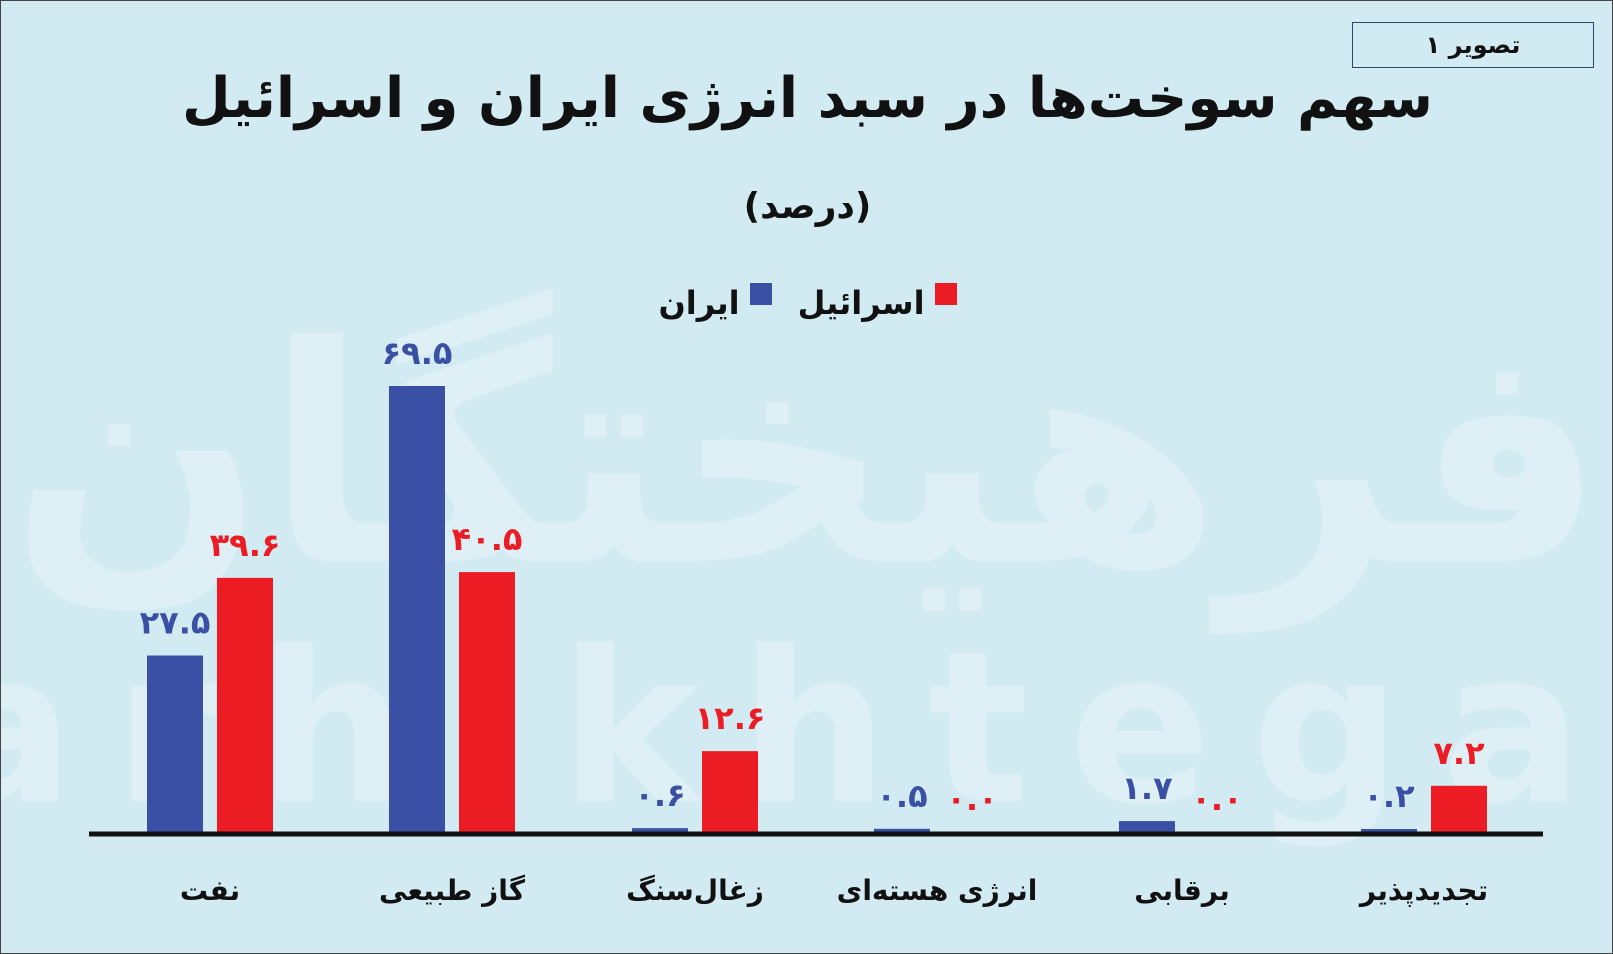  Describe the element at coordinates (937, 890) in the screenshot. I see `category-label-3: انرژی هسته‌ای` at that location.